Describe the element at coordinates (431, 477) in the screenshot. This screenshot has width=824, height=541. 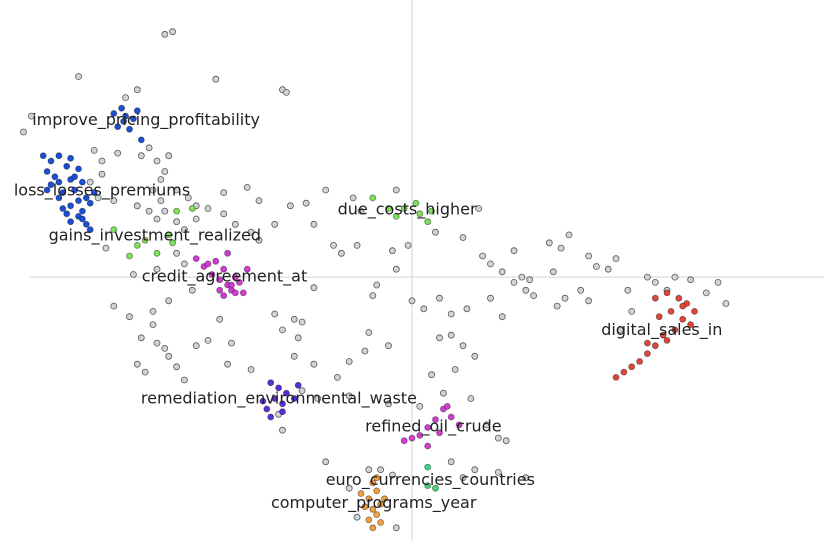
I see `cluster-euro-currencies-countries` at that location.